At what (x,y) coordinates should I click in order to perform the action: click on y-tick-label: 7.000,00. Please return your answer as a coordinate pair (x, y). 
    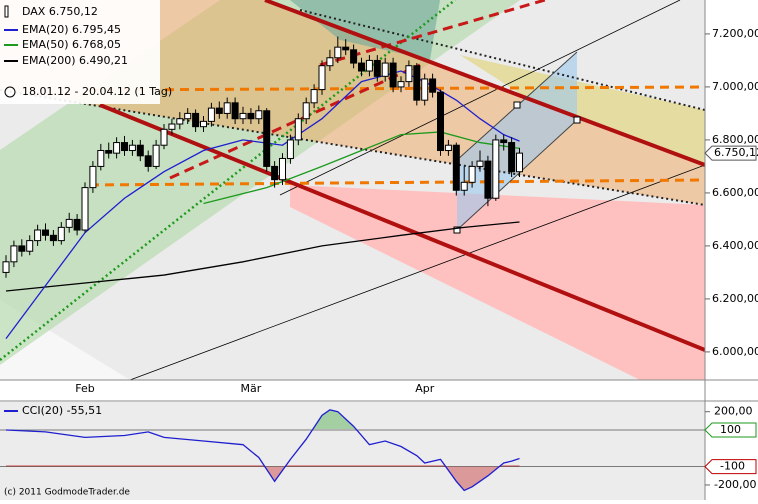
    Looking at the image, I should click on (735, 86).